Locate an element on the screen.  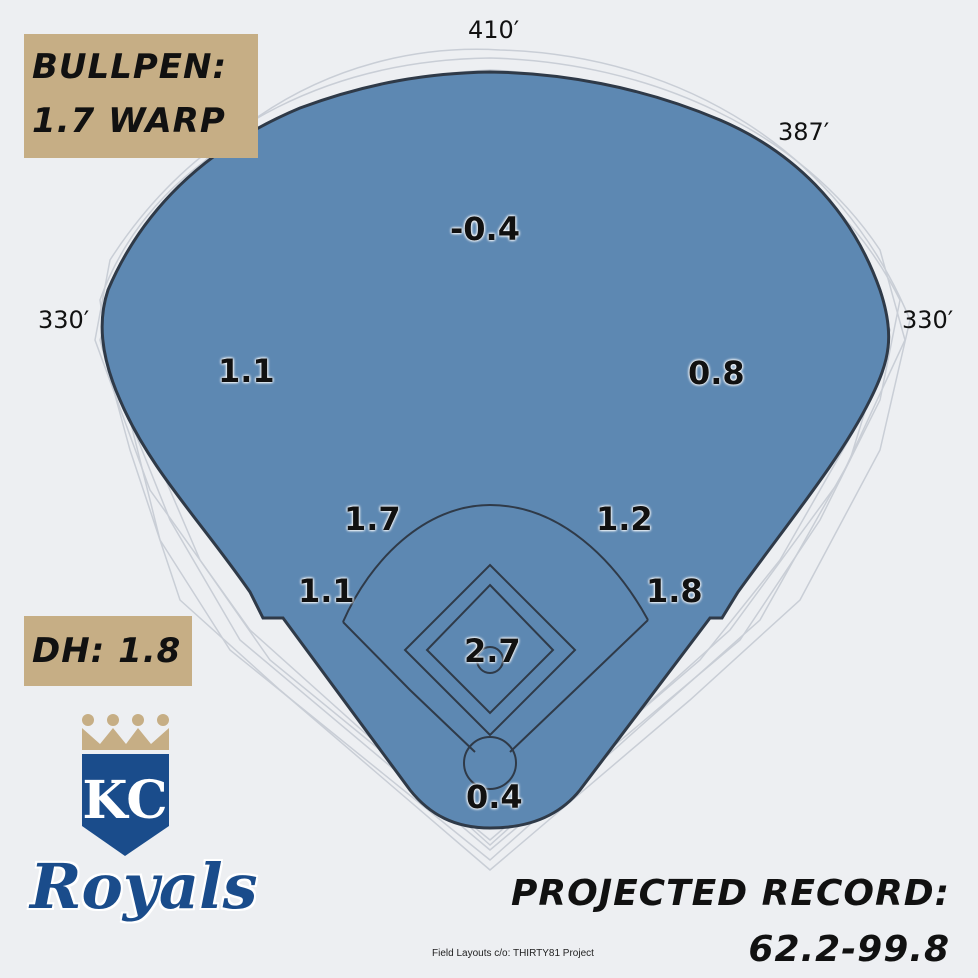
dh-label: DH: 1.8 is located at coordinates (107, 651).